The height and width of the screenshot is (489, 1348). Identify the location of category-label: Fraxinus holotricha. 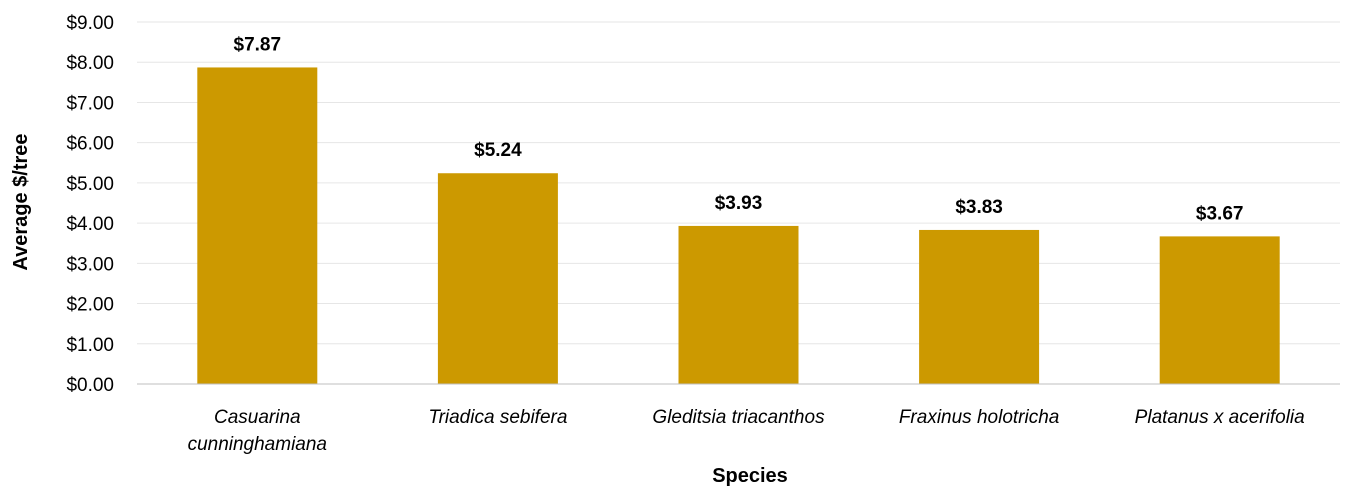
(979, 417).